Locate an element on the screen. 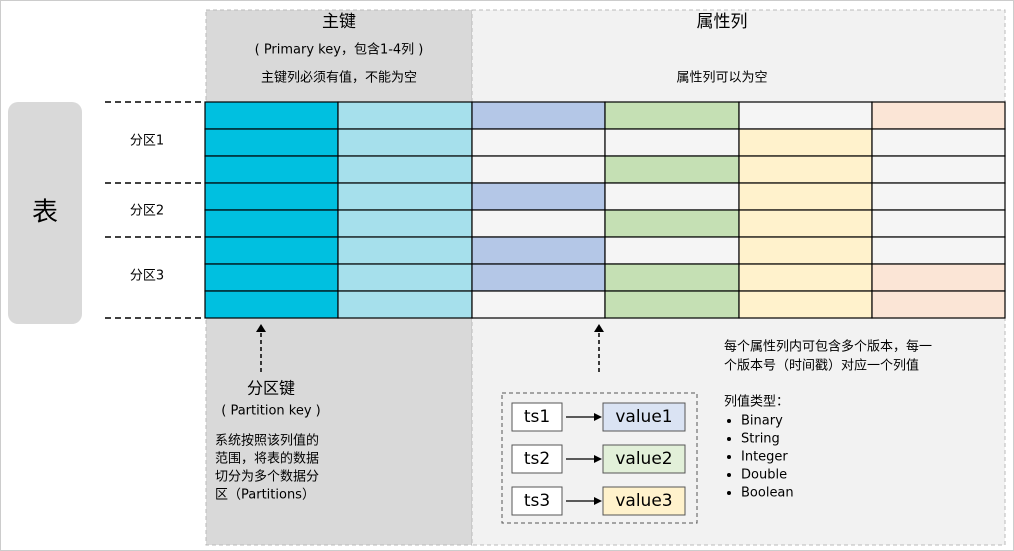  table-box is located at coordinates (45, 213).